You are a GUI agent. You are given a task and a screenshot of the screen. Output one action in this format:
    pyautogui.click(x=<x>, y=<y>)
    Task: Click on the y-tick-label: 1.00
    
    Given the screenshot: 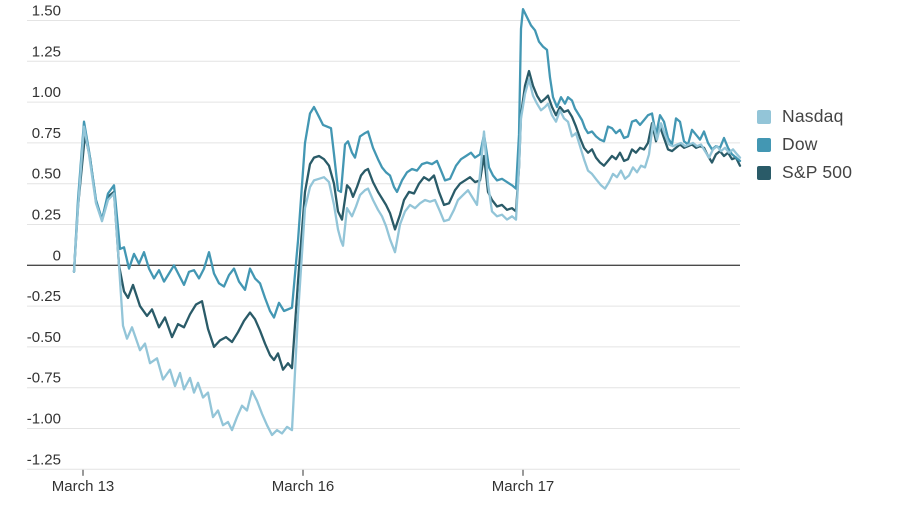 What is the action you would take?
    pyautogui.click(x=46, y=92)
    